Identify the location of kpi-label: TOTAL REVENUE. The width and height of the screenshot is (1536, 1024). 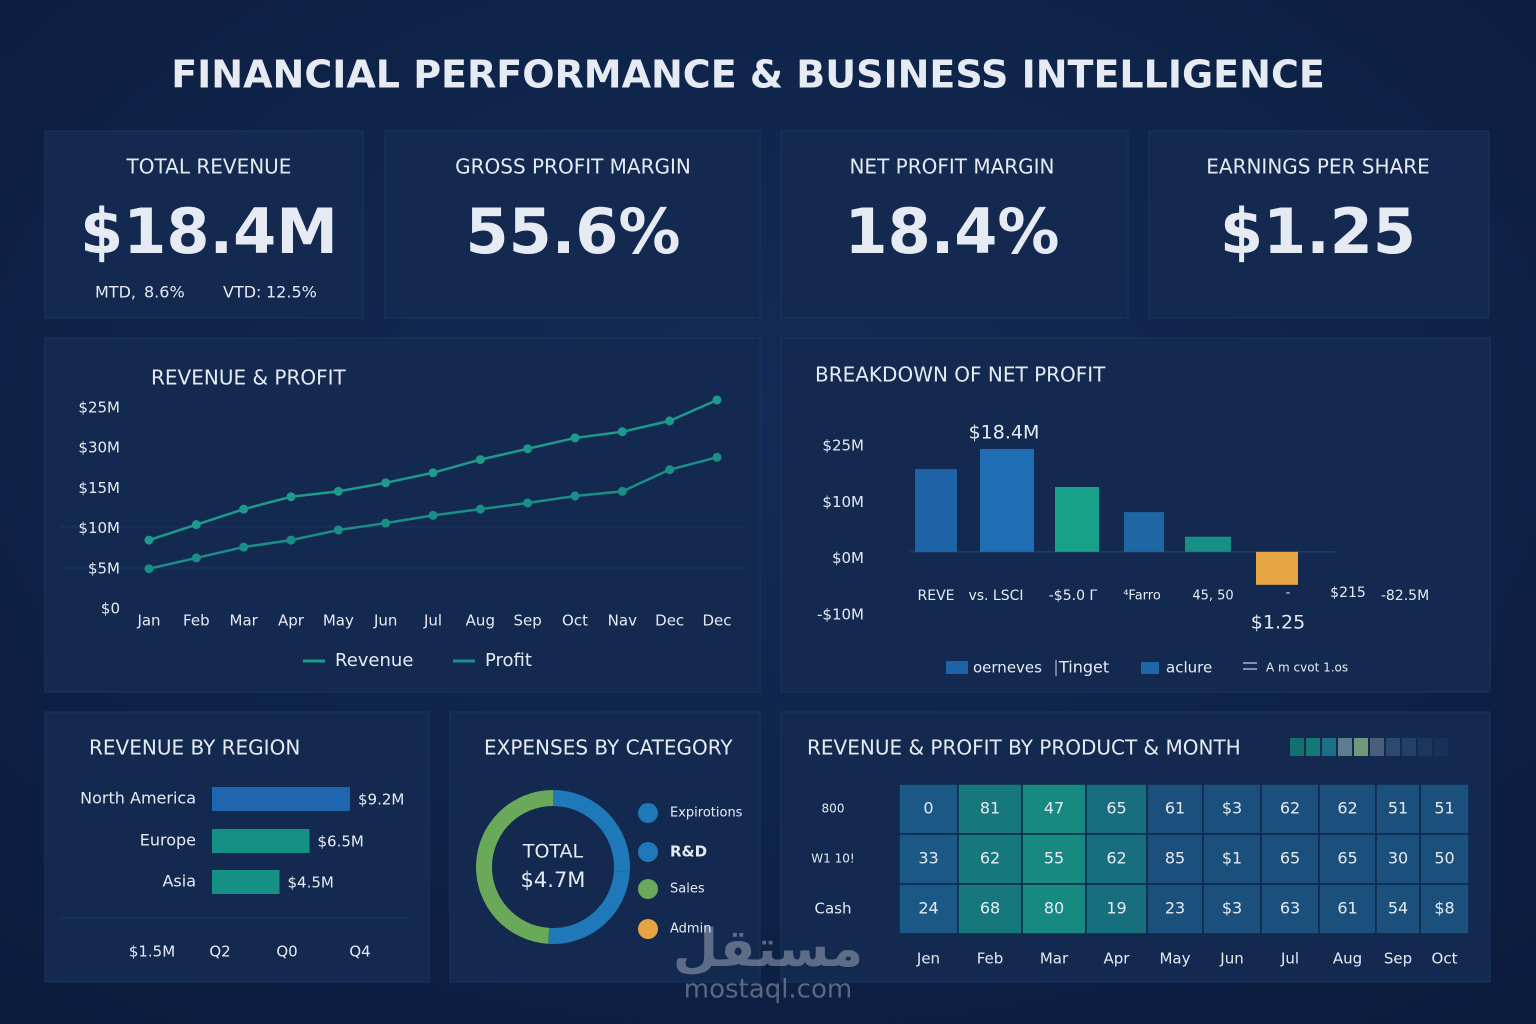
(209, 167).